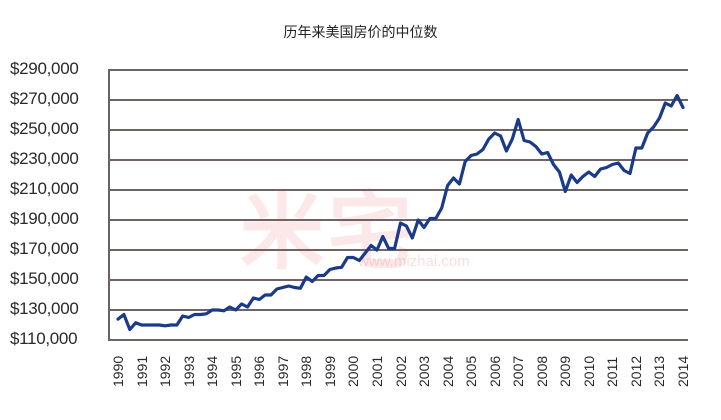 Image resolution: width=721 pixels, height=420 pixels. I want to click on y-tick-label: $110,000, so click(44, 338).